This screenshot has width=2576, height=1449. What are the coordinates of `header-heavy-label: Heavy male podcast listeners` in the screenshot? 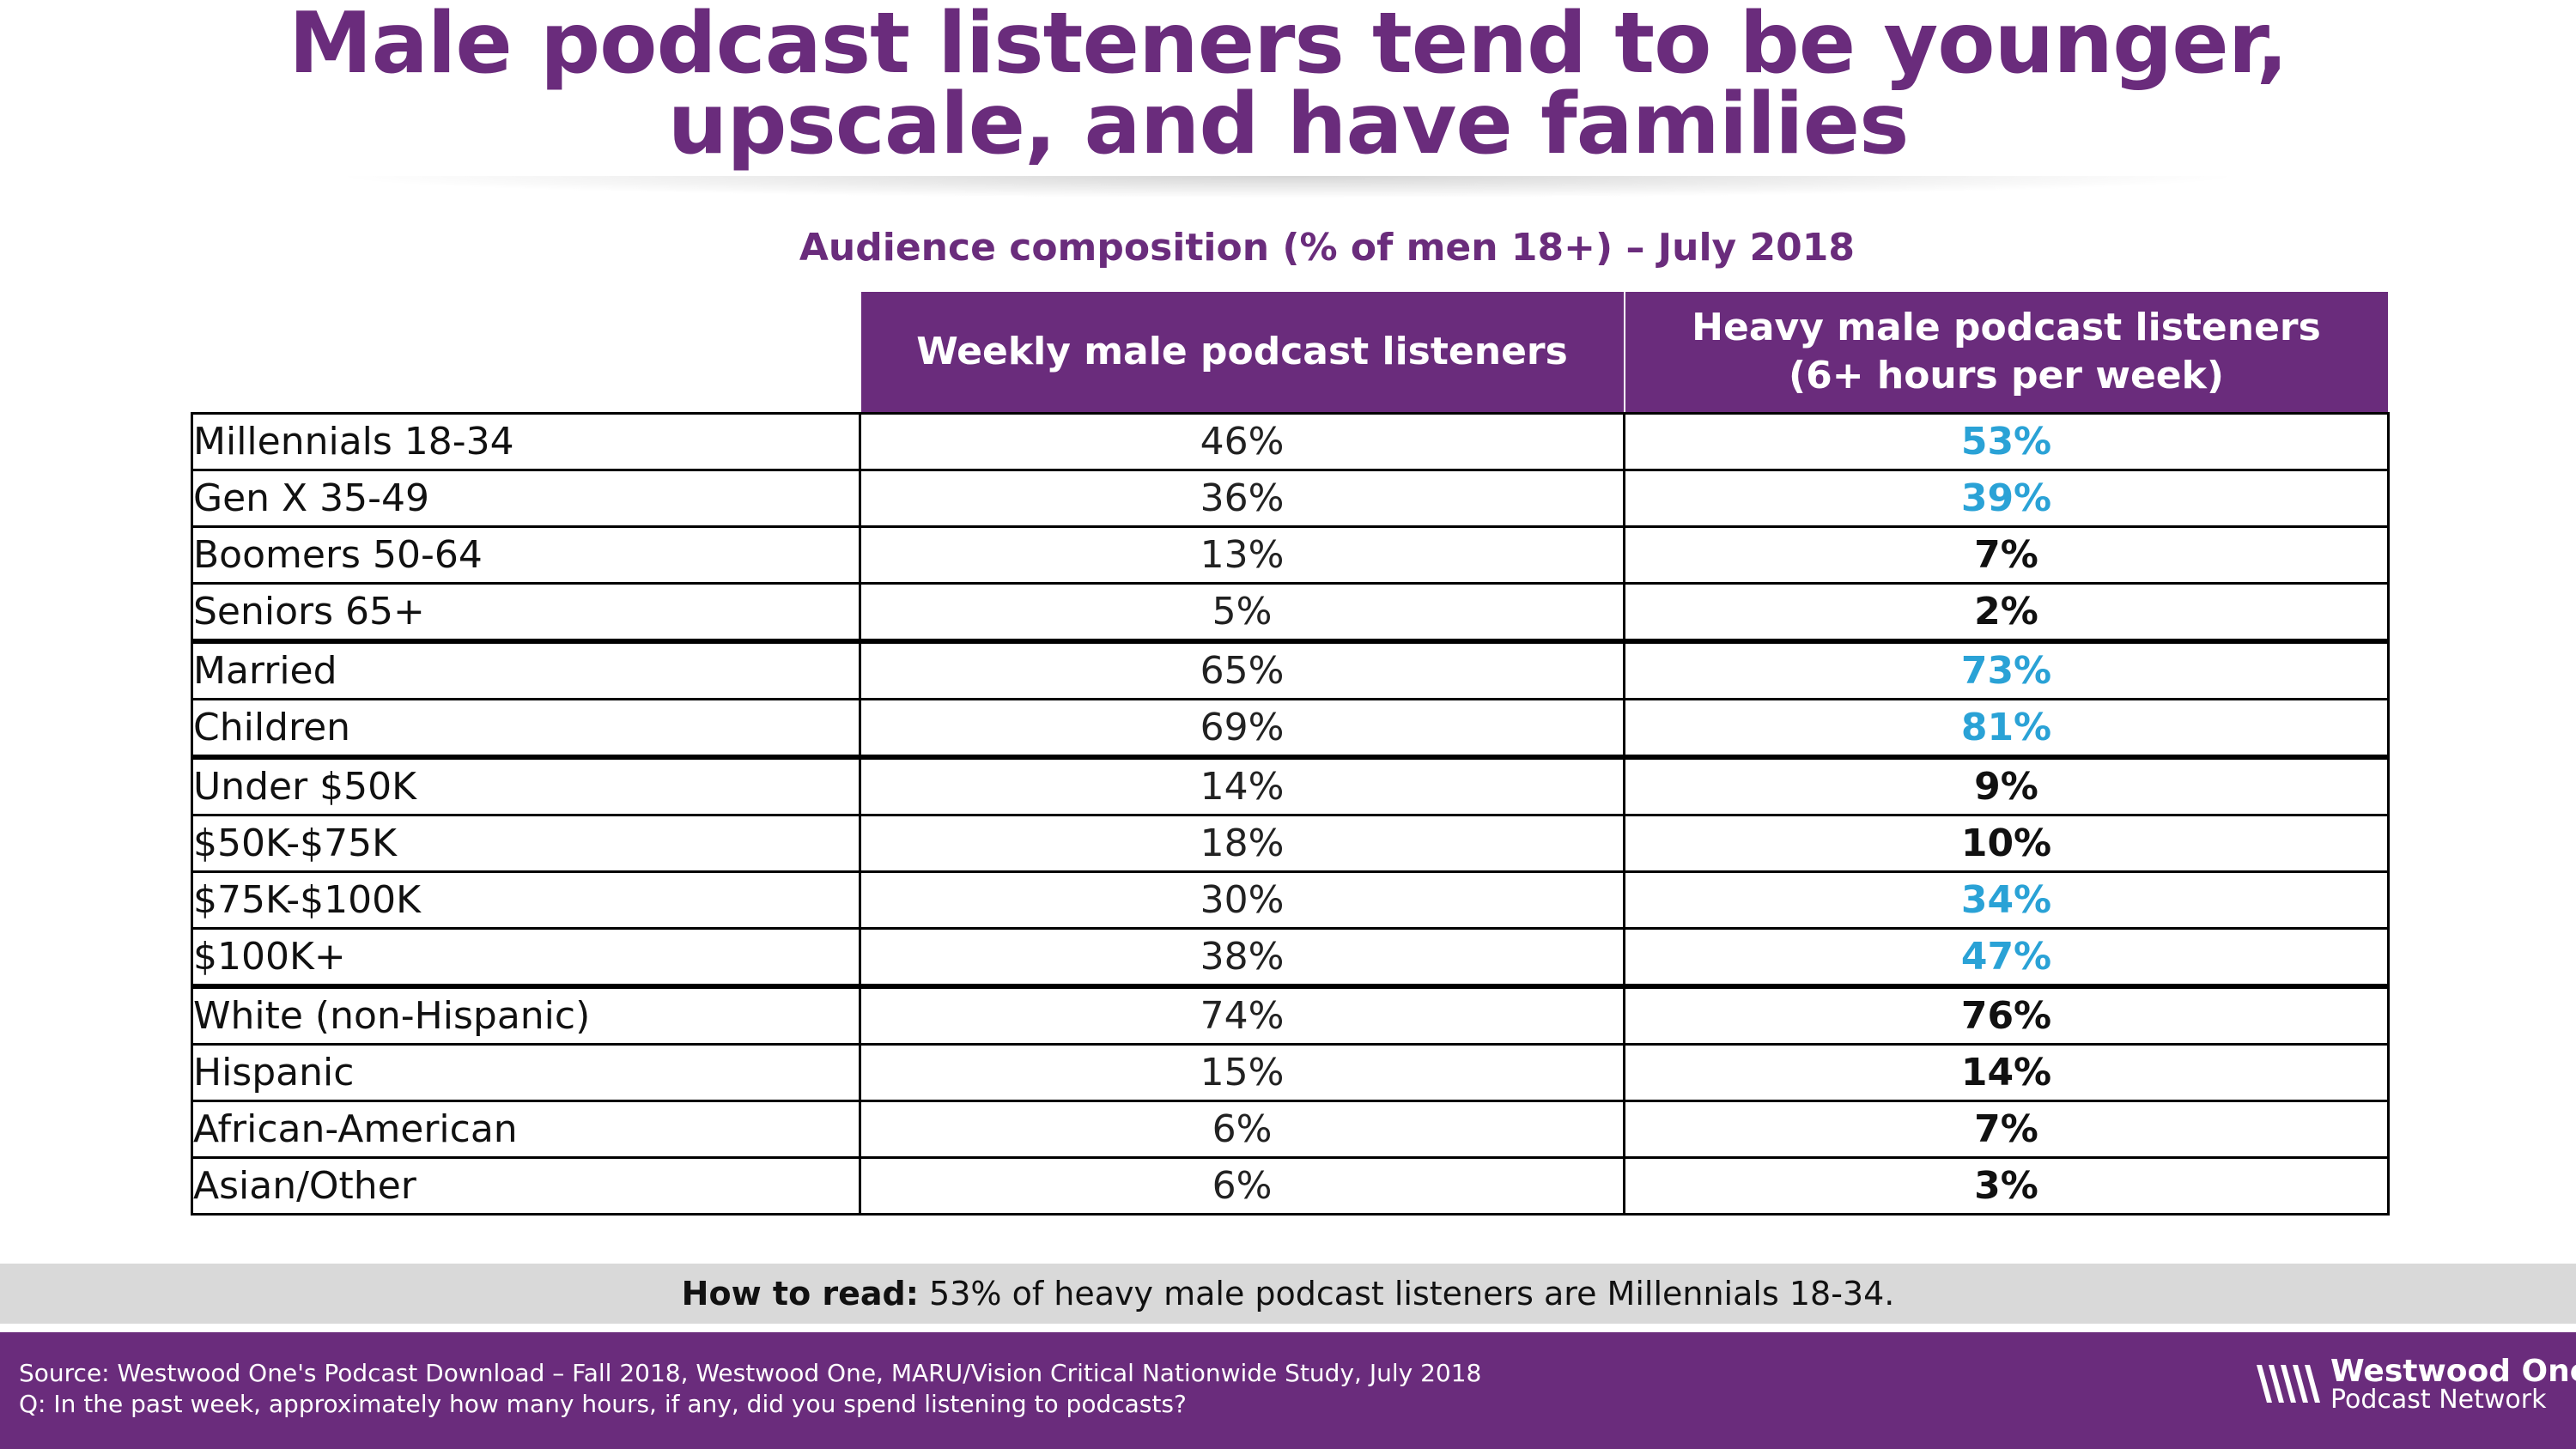 It's located at (2006, 327).